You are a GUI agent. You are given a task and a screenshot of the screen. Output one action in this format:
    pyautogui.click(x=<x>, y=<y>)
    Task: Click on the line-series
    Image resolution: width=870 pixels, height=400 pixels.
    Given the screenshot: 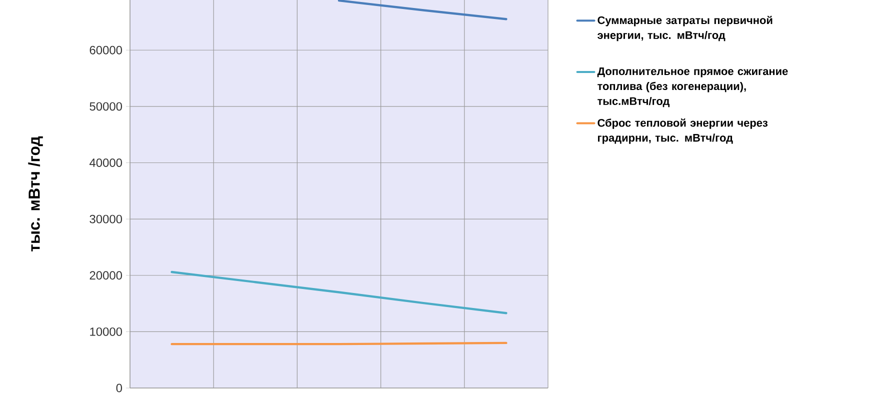 What is the action you would take?
    pyautogui.click(x=339, y=292)
    